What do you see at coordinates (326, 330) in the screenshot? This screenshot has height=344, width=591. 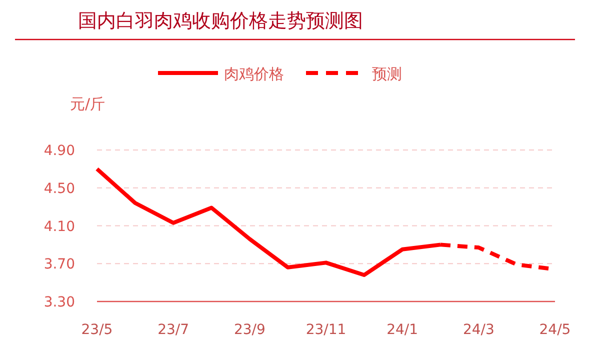 I see `x-tick-label: 23/11` at bounding box center [326, 330].